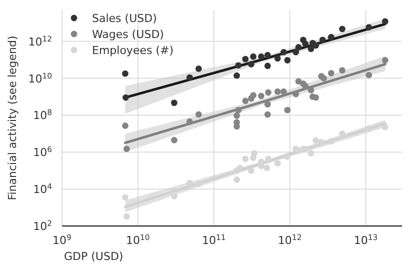 This screenshot has width=415, height=277. I want to click on x-tick-label: 10$^{10}$, so click(138, 239).